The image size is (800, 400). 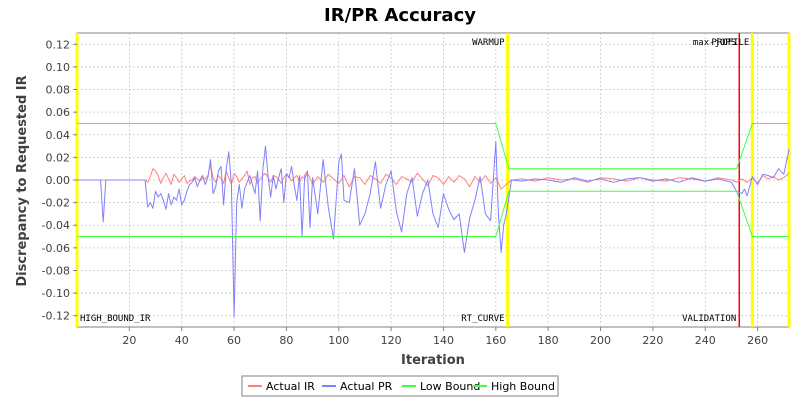 What do you see at coordinates (433, 360) in the screenshot?
I see `x-axis-label: Iteration` at bounding box center [433, 360].